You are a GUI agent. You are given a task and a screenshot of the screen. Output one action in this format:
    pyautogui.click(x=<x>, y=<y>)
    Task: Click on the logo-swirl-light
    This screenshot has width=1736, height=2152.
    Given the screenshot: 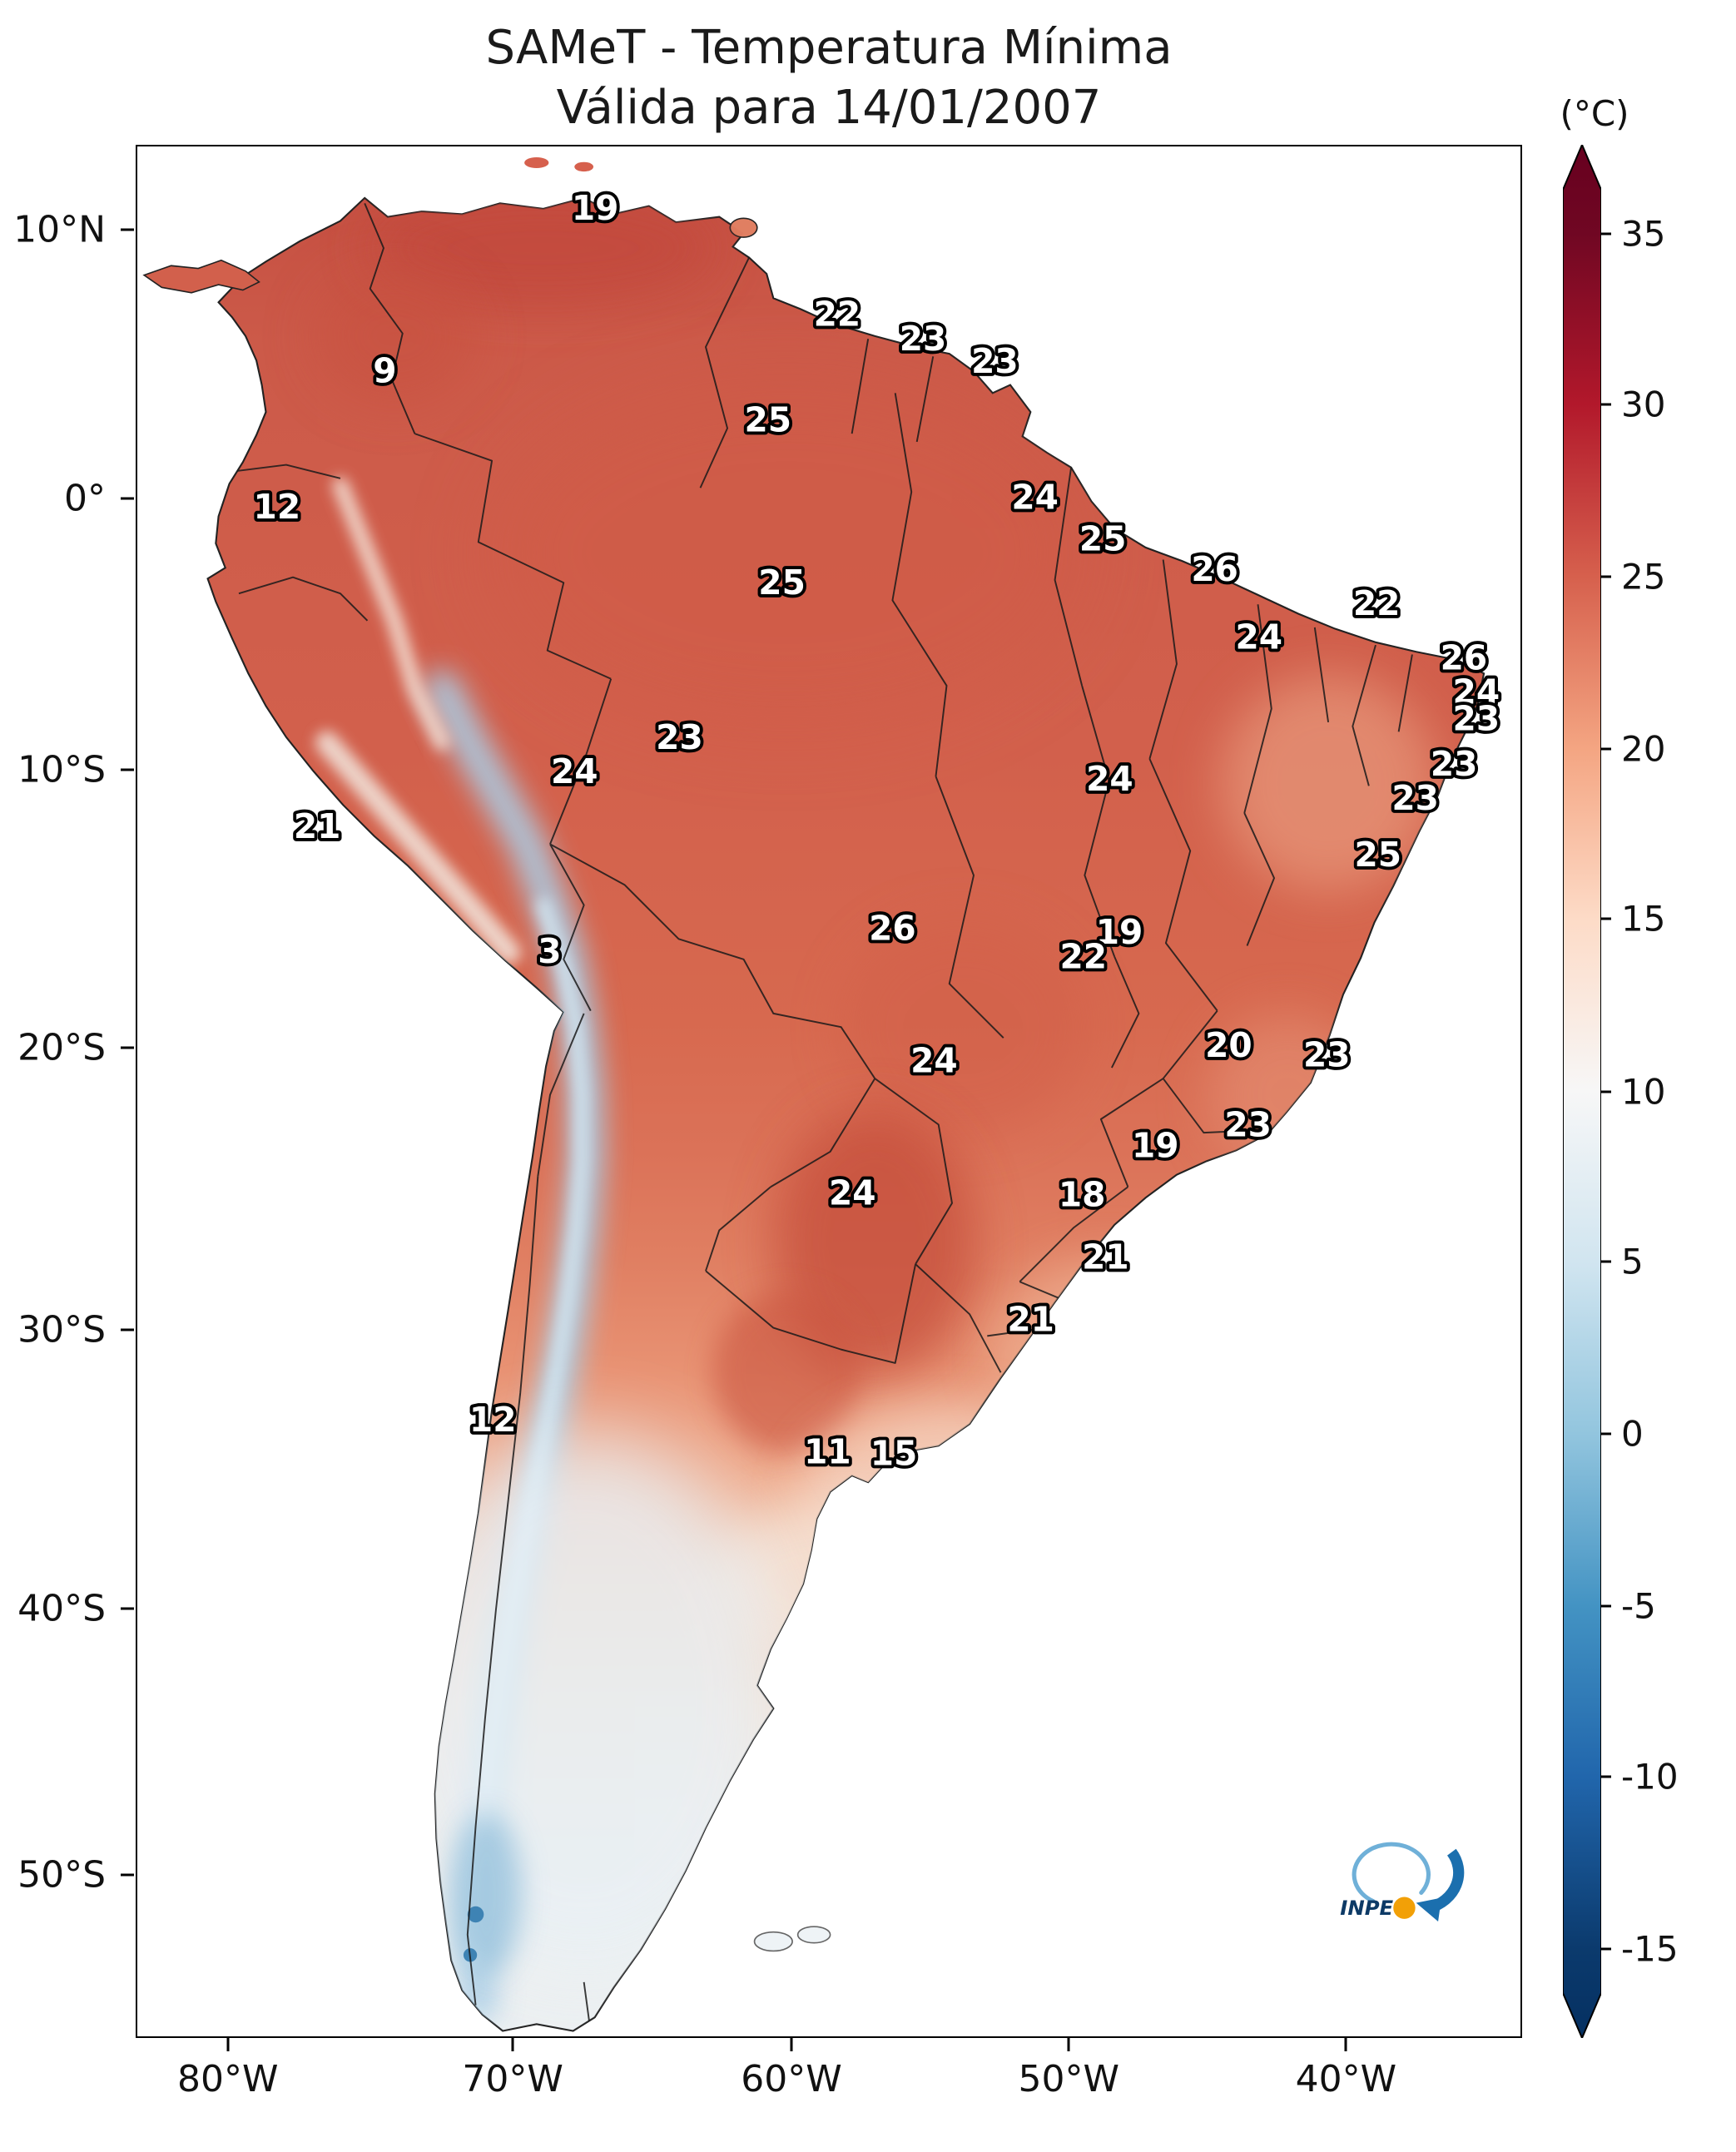 What is the action you would take?
    pyautogui.click(x=1391, y=1873)
    